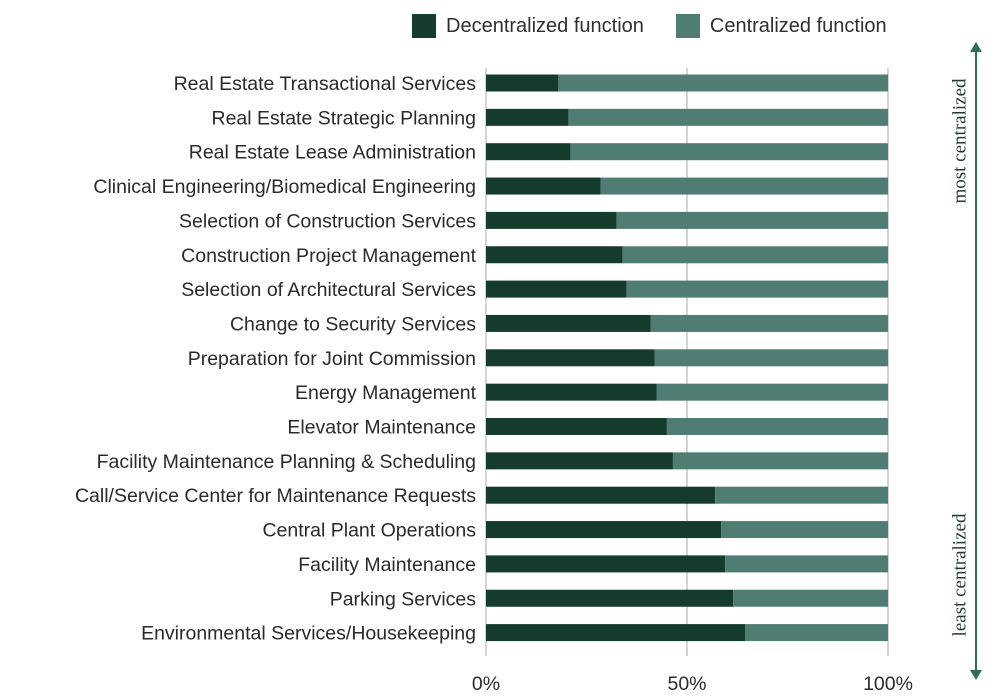 The width and height of the screenshot is (1000, 700). I want to click on category-label: Parking Services, so click(403, 599).